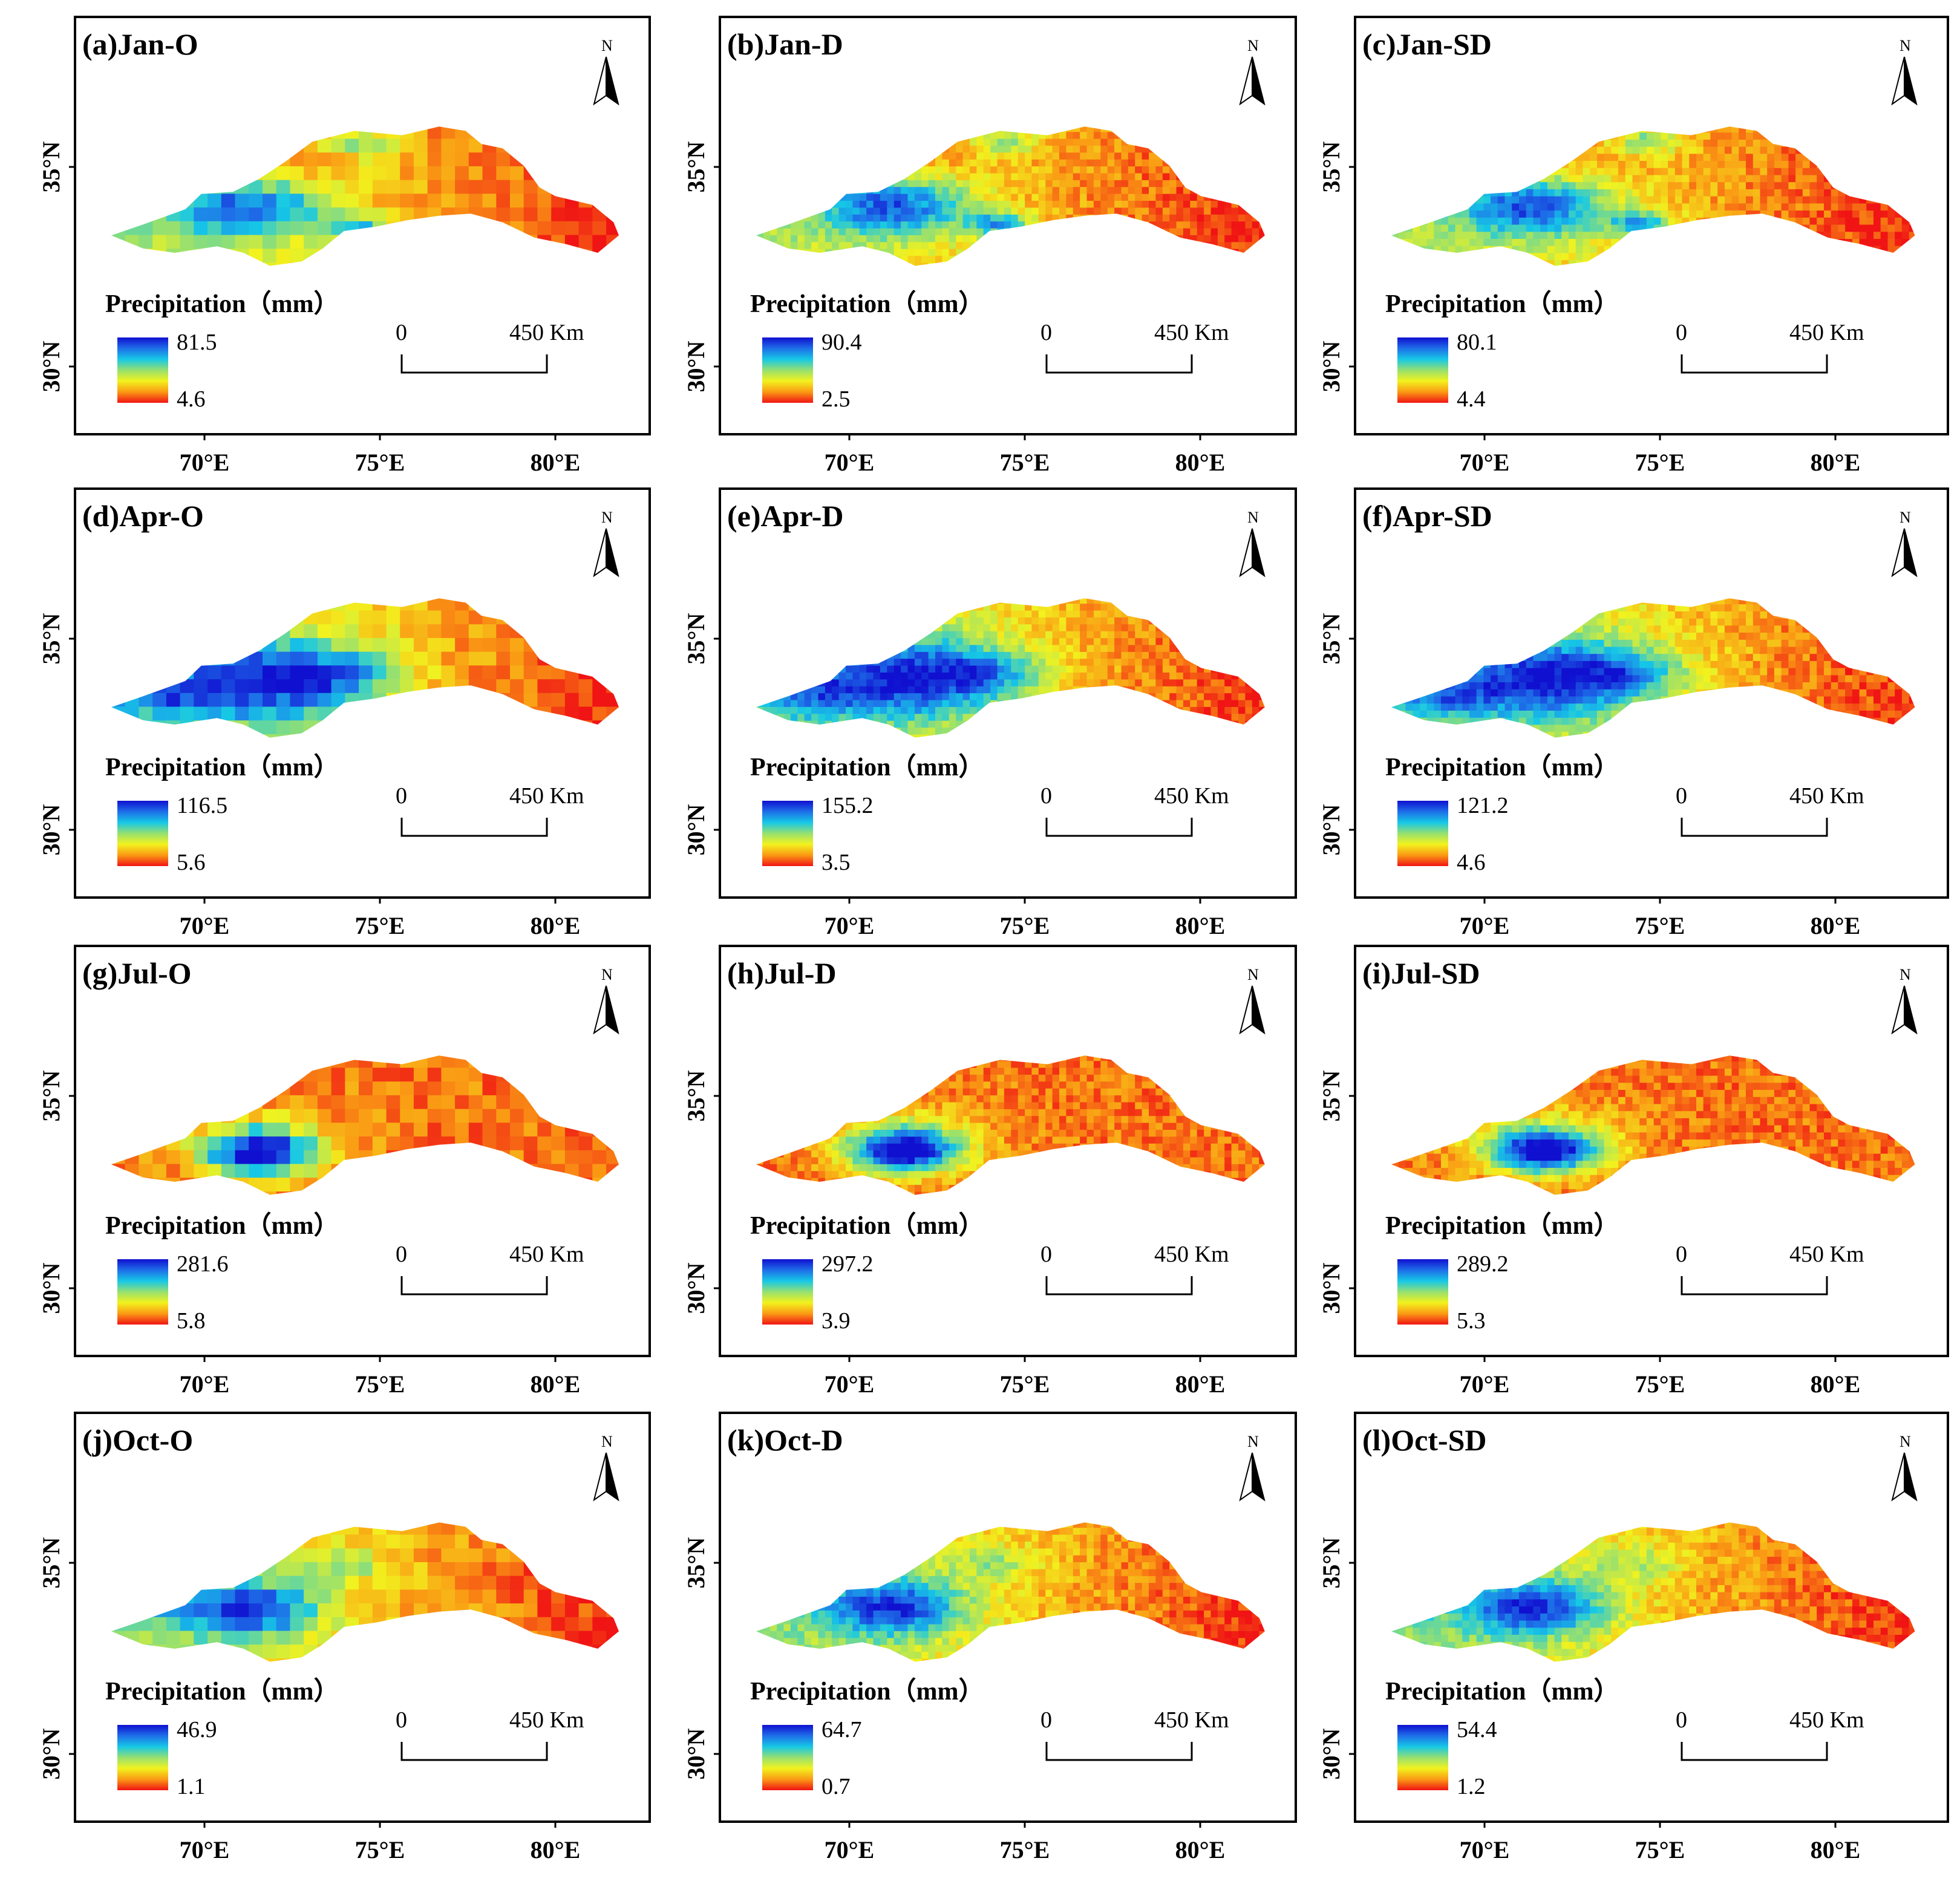 This screenshot has height=1887, width=1960. What do you see at coordinates (1424, 1440) in the screenshot?
I see `panel-title: (l)Oct-SD` at bounding box center [1424, 1440].